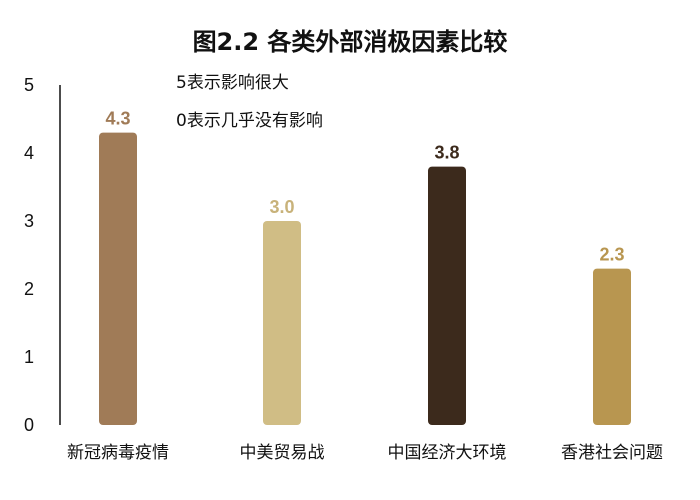  What do you see at coordinates (350, 42) in the screenshot?
I see `chart-title: 图2.2 各类外部消极因素比较` at bounding box center [350, 42].